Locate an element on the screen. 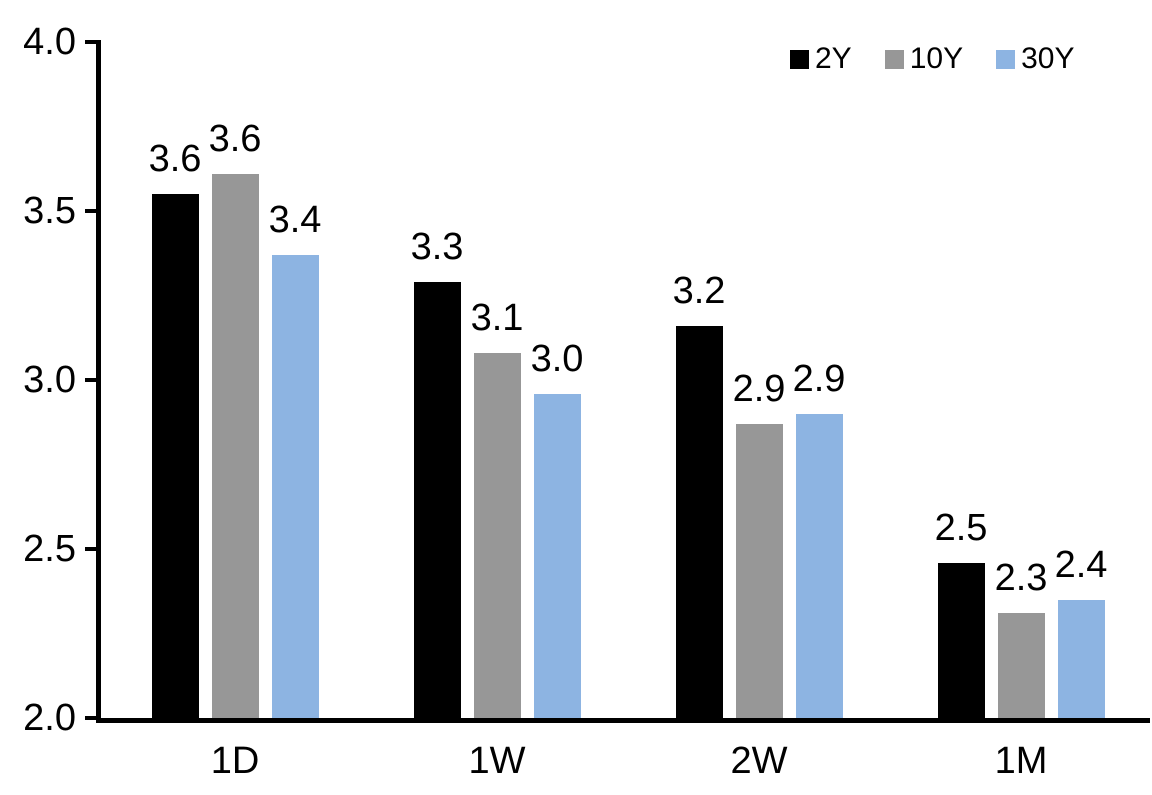  bar-10y-1w is located at coordinates (497, 535).